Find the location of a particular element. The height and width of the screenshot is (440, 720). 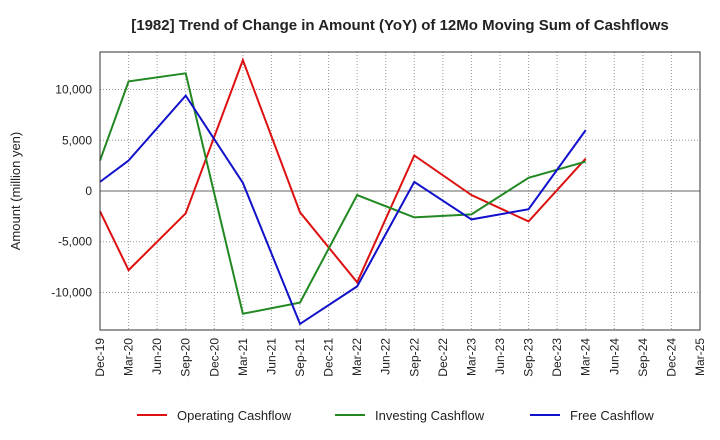

x-tick-label: Mar-23 is located at coordinates (471, 357).